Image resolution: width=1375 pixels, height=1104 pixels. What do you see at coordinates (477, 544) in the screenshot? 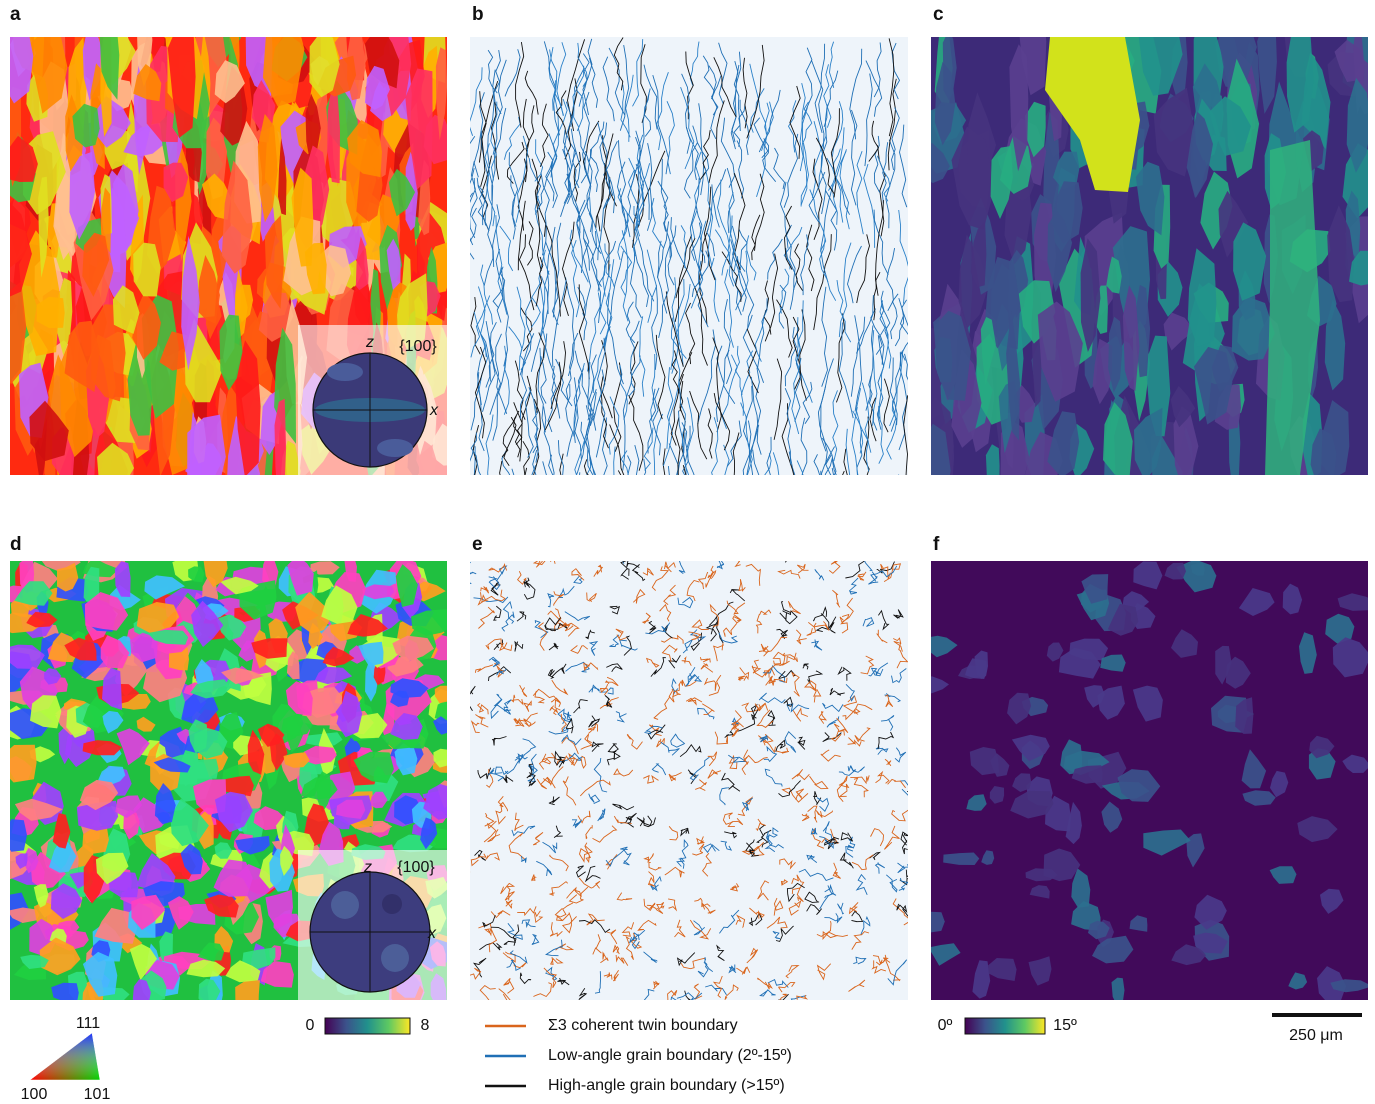
I see `panel-label: e` at bounding box center [477, 544].